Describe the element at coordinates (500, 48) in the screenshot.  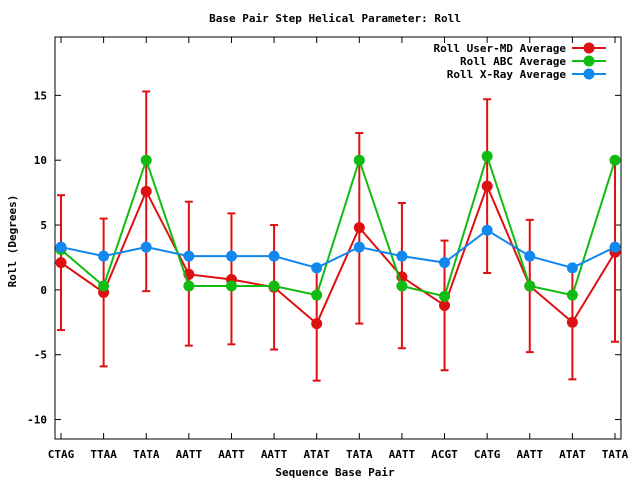
I see `legend-label-user-md: Roll User-MD Average` at that location.